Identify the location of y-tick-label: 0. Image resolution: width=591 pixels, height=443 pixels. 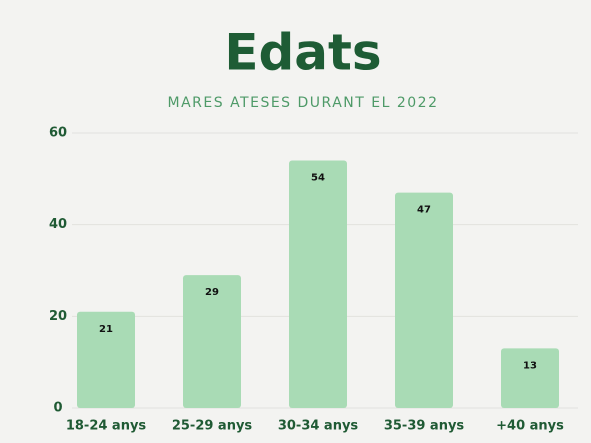
(57, 408).